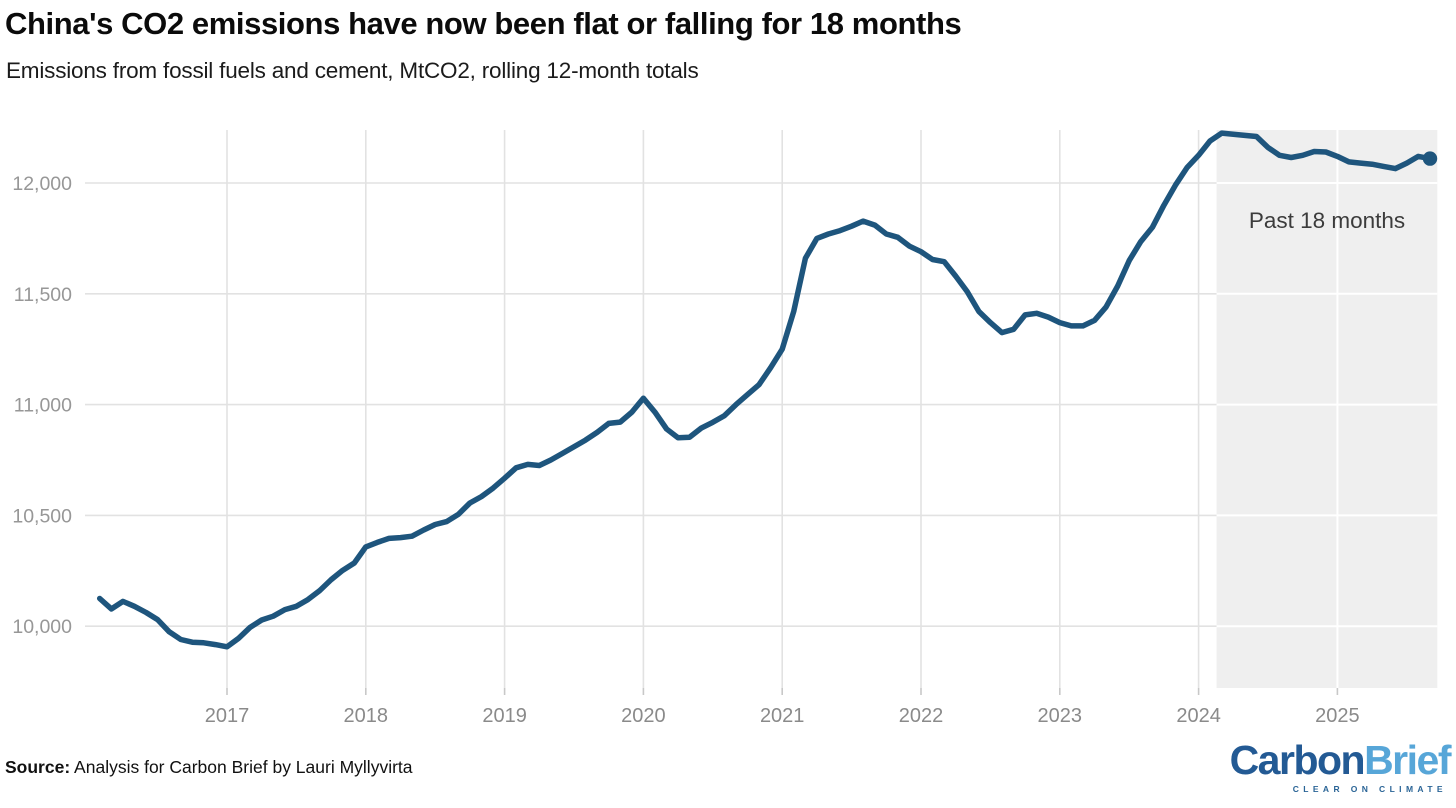 The width and height of the screenshot is (1456, 808). Describe the element at coordinates (38, 767) in the screenshot. I see `source-label: Source:` at that location.